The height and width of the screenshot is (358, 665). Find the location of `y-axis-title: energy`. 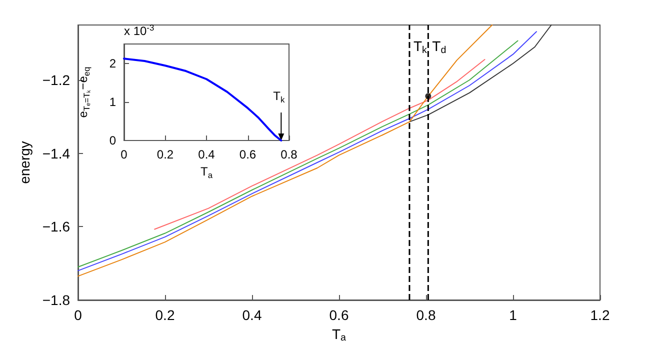

y-axis-title: energy is located at coordinates (24, 162).